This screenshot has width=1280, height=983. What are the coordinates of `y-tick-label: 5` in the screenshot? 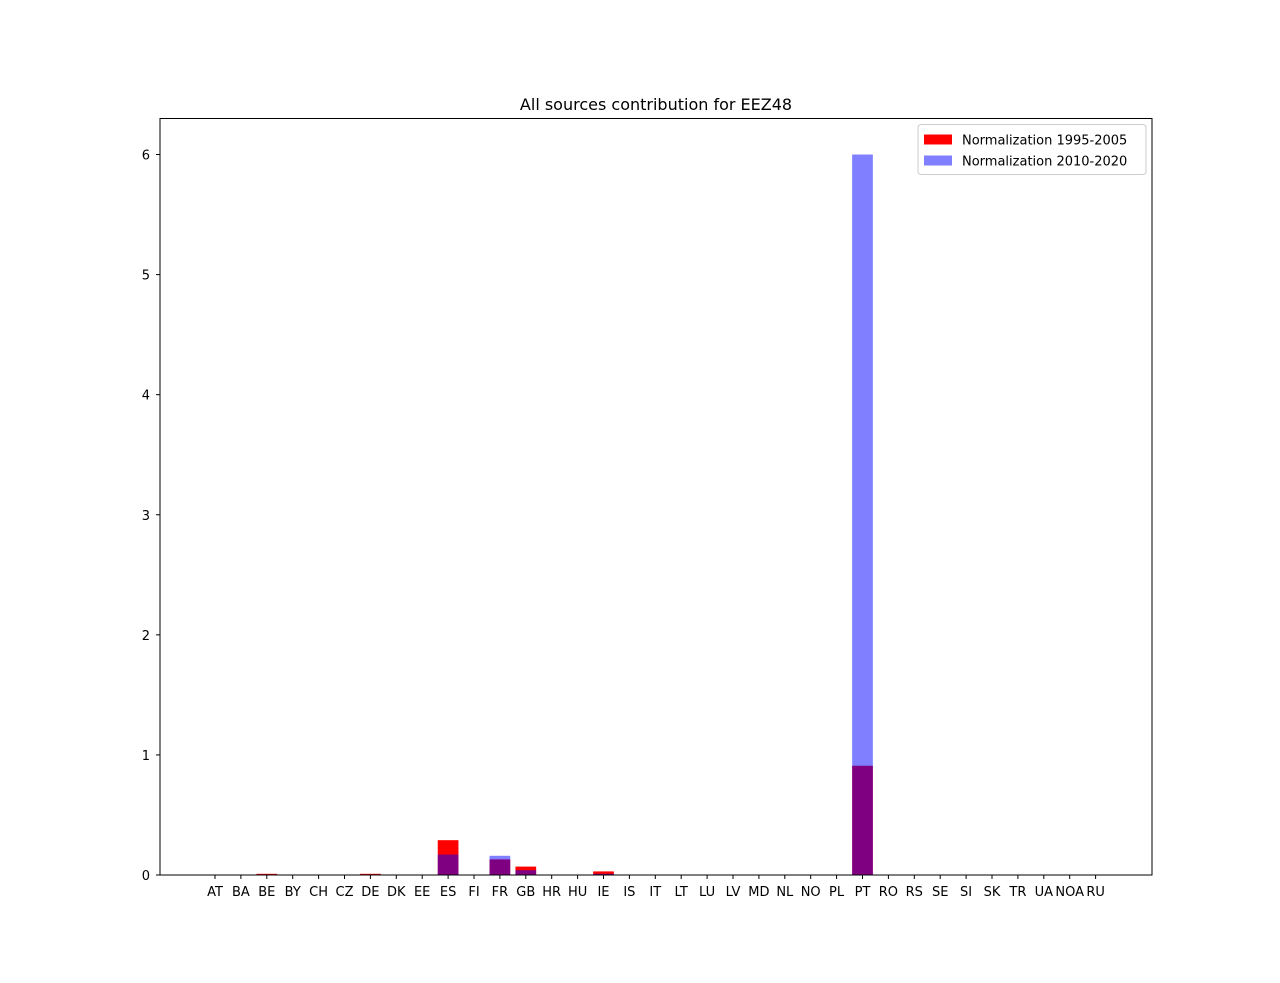 It's located at (146, 276).